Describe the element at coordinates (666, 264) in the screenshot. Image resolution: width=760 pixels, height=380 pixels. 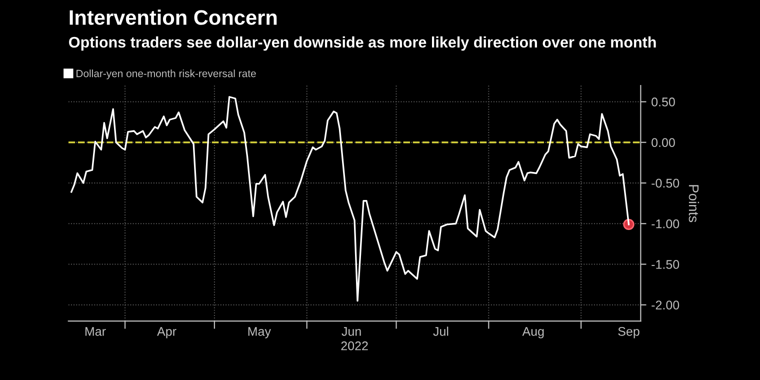
I see `y-tick-label: -1.50` at that location.